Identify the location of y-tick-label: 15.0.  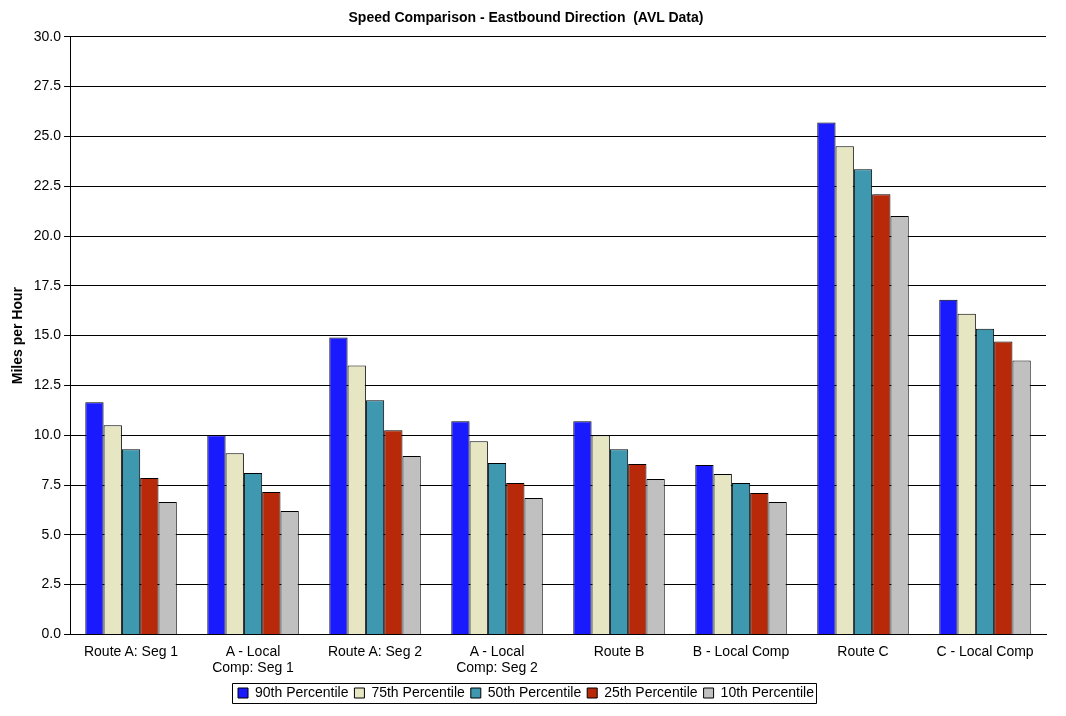
(47, 334).